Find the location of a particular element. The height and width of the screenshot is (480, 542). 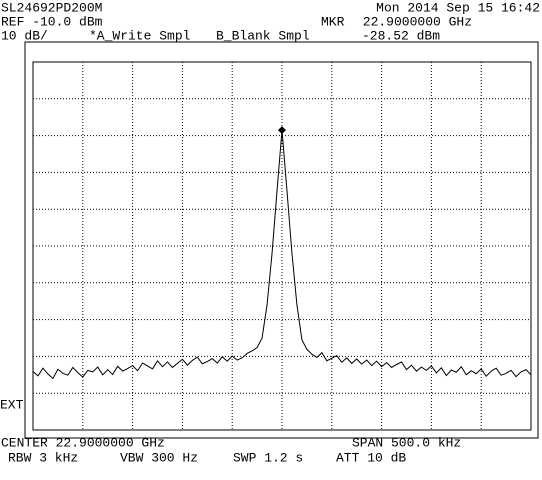

marker-frequency: 22.9000000 GHz is located at coordinates (417, 21).